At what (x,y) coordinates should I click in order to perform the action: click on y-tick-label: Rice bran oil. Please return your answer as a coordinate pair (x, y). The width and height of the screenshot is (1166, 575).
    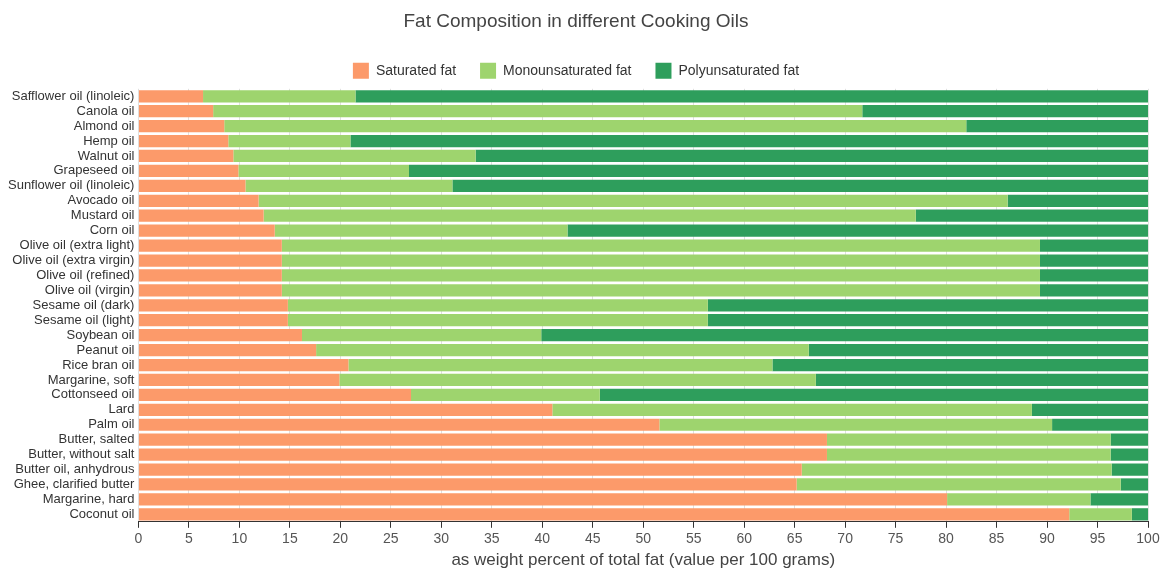
    Looking at the image, I should click on (98, 364).